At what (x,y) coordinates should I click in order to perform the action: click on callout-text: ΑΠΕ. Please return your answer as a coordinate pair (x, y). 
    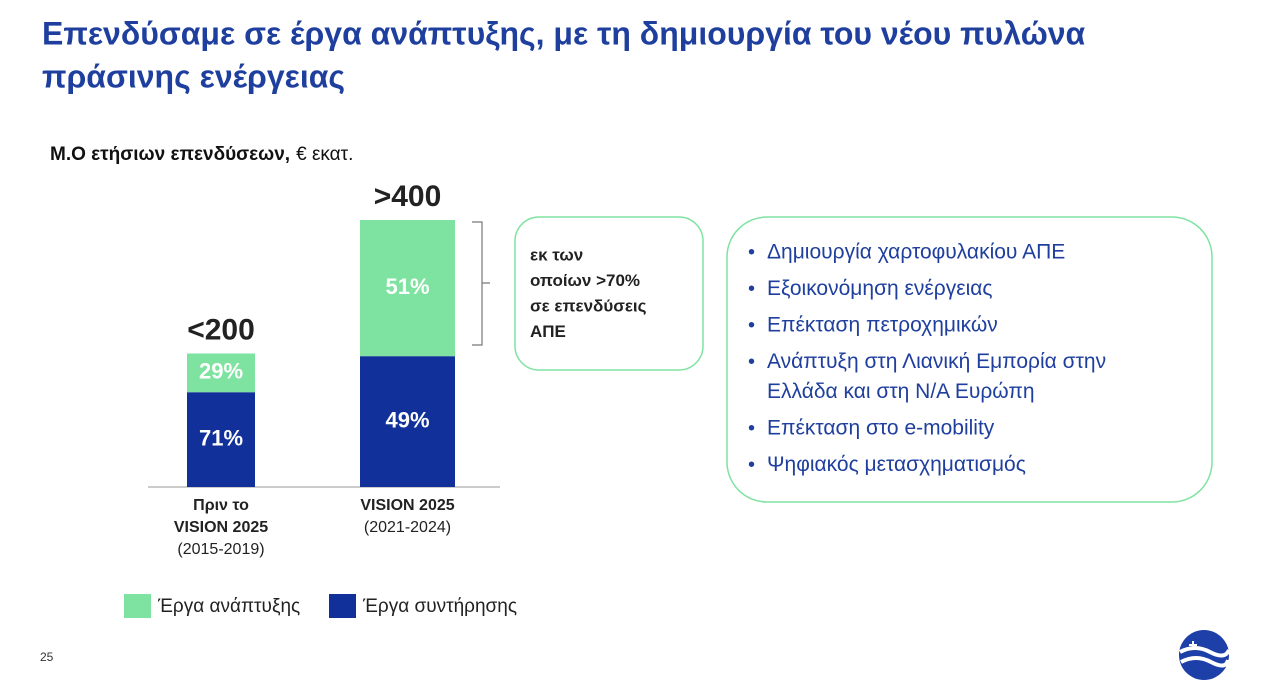
    Looking at the image, I should click on (548, 331).